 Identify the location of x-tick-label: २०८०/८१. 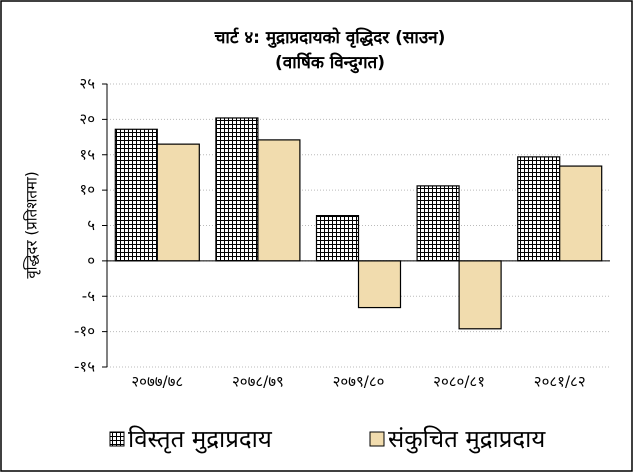
(459, 382).